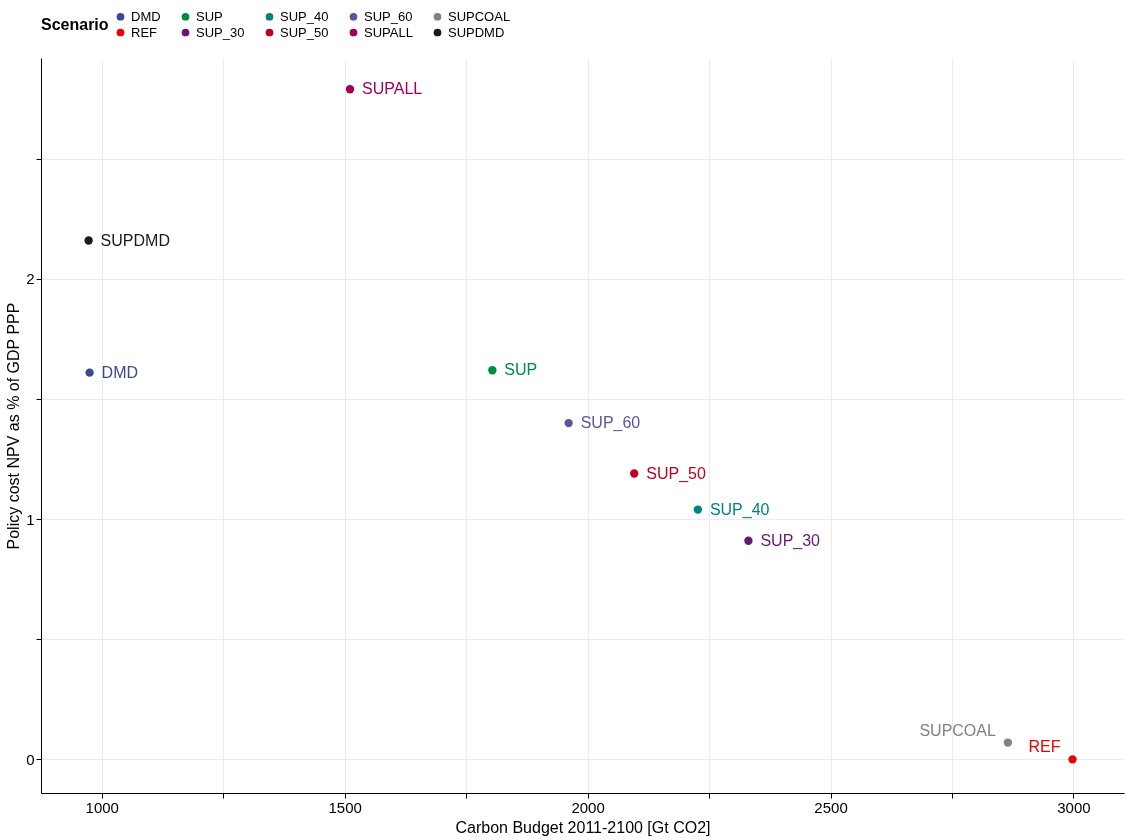  I want to click on legend-title: Scenario, so click(75, 24).